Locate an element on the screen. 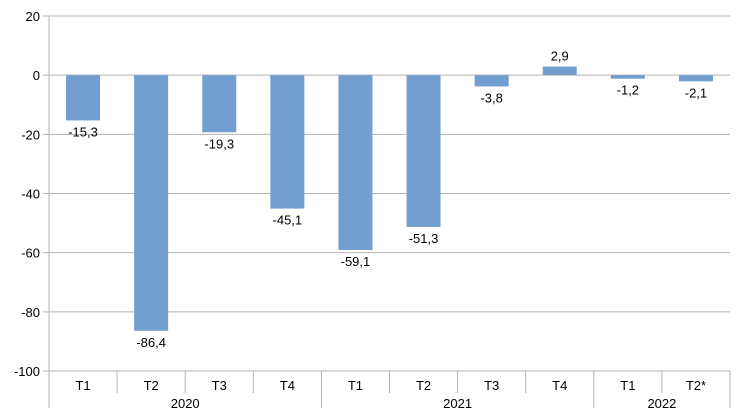 This screenshot has width=745, height=419. y-tick-label: -60 is located at coordinates (30, 253).